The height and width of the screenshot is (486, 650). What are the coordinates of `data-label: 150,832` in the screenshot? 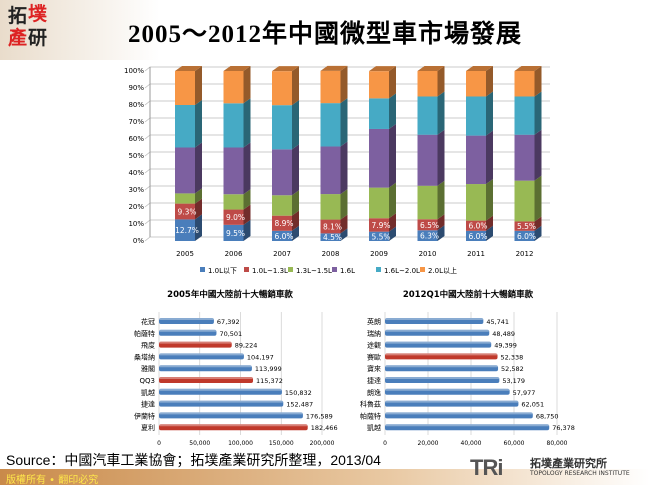 It's located at (298, 393).